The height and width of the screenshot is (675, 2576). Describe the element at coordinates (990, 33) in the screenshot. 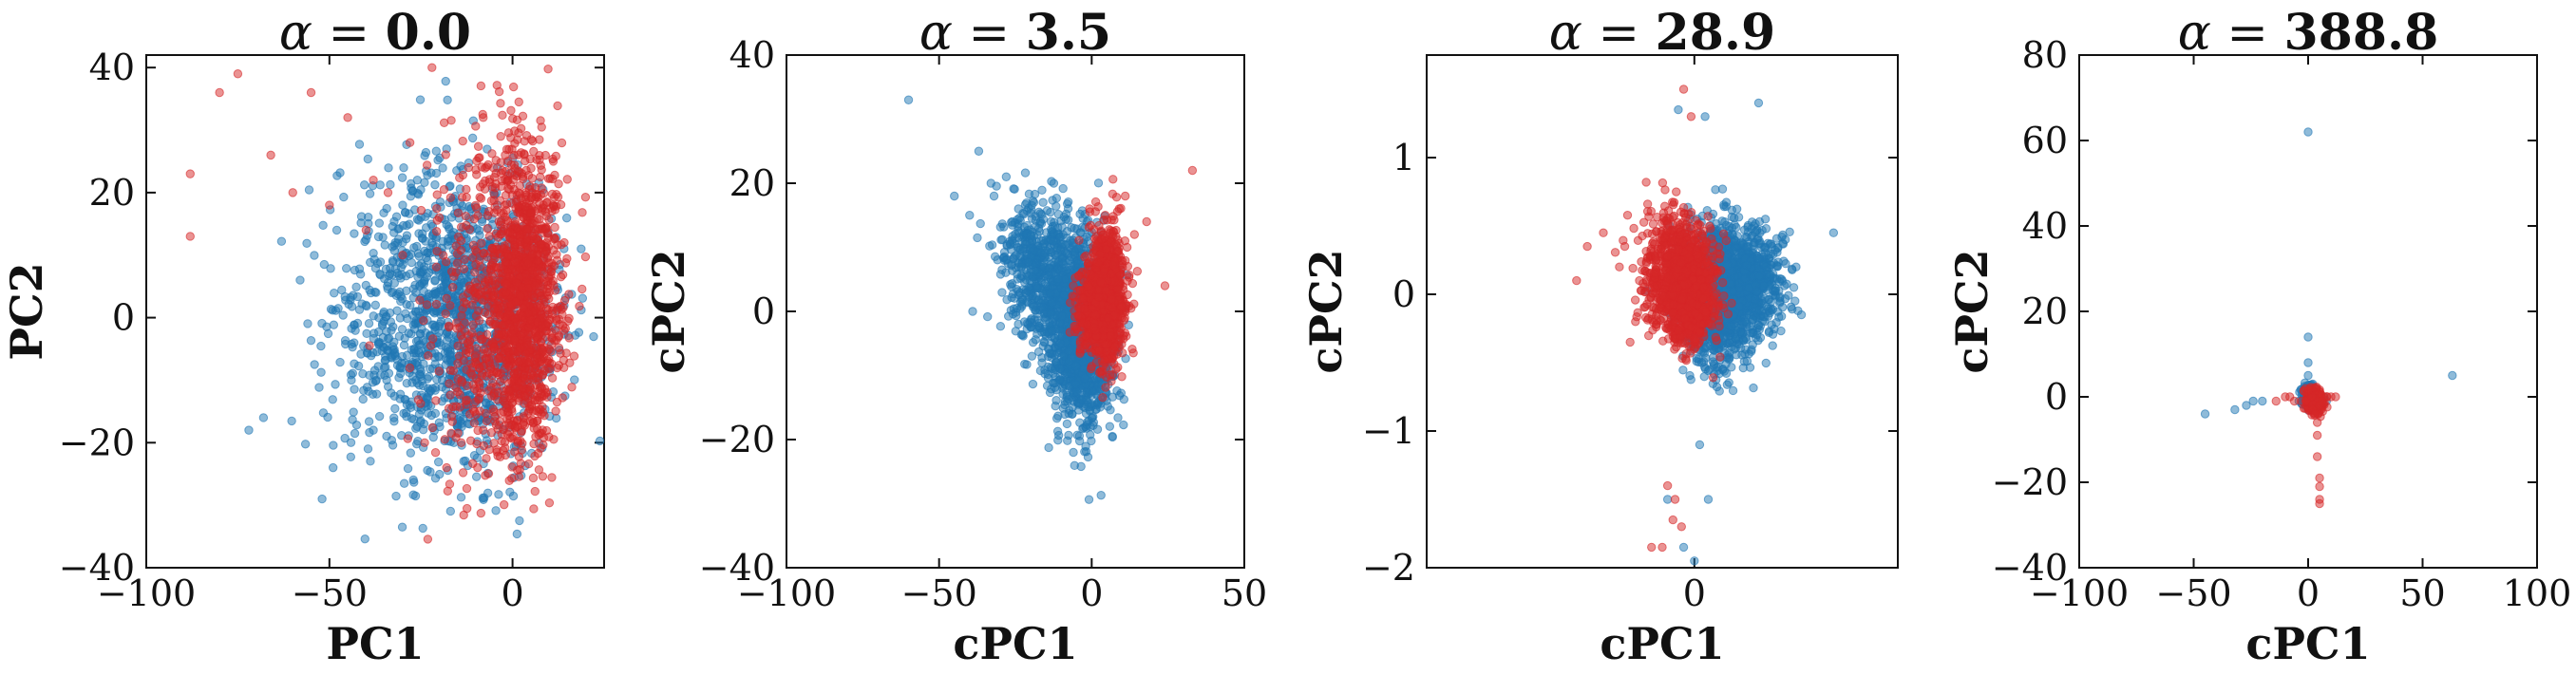

I see `panel-2-title-eq: =` at that location.